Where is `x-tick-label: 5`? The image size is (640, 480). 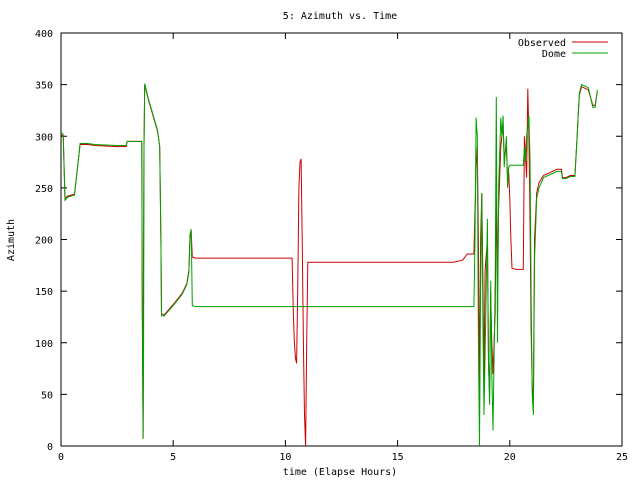 x-tick-label: 5 is located at coordinates (173, 457).